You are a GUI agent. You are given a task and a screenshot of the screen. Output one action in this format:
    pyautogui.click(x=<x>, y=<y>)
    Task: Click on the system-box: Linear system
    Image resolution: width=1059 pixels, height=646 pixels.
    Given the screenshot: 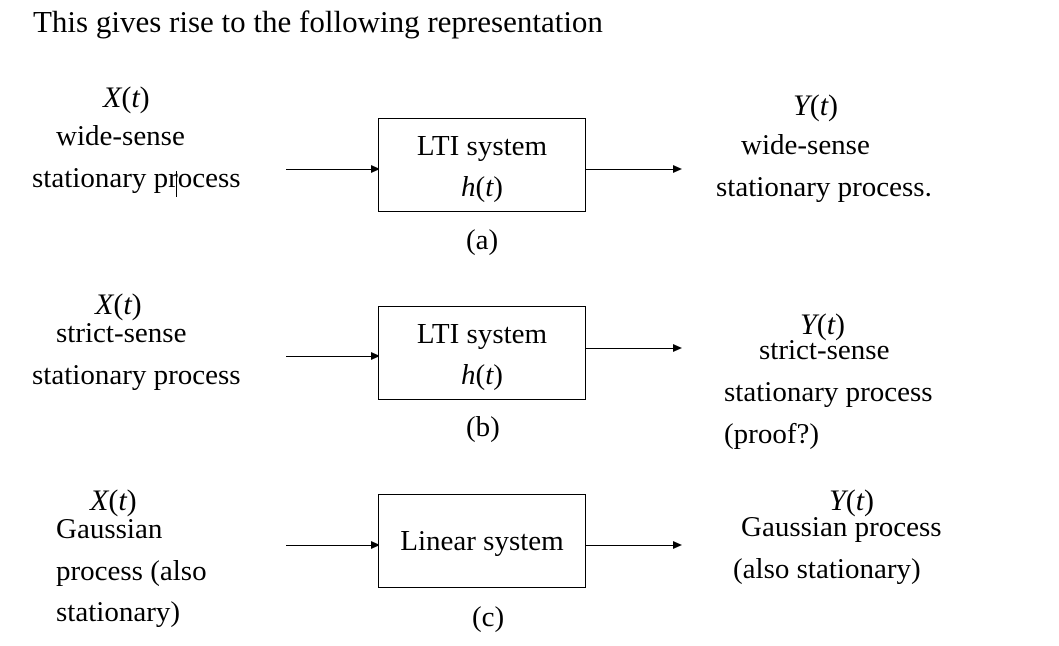 What is the action you would take?
    pyautogui.click(x=482, y=541)
    